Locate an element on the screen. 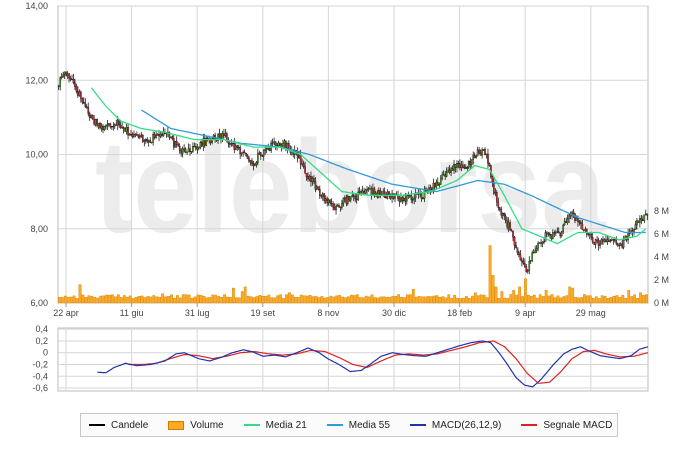  volume-tick-label: 0 M is located at coordinates (661, 303).